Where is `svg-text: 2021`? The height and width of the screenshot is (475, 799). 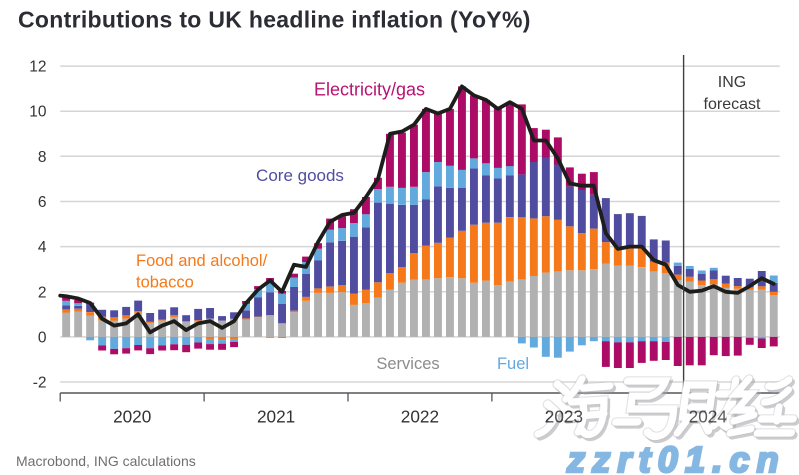
svg-text: 2021 is located at coordinates (276, 417).